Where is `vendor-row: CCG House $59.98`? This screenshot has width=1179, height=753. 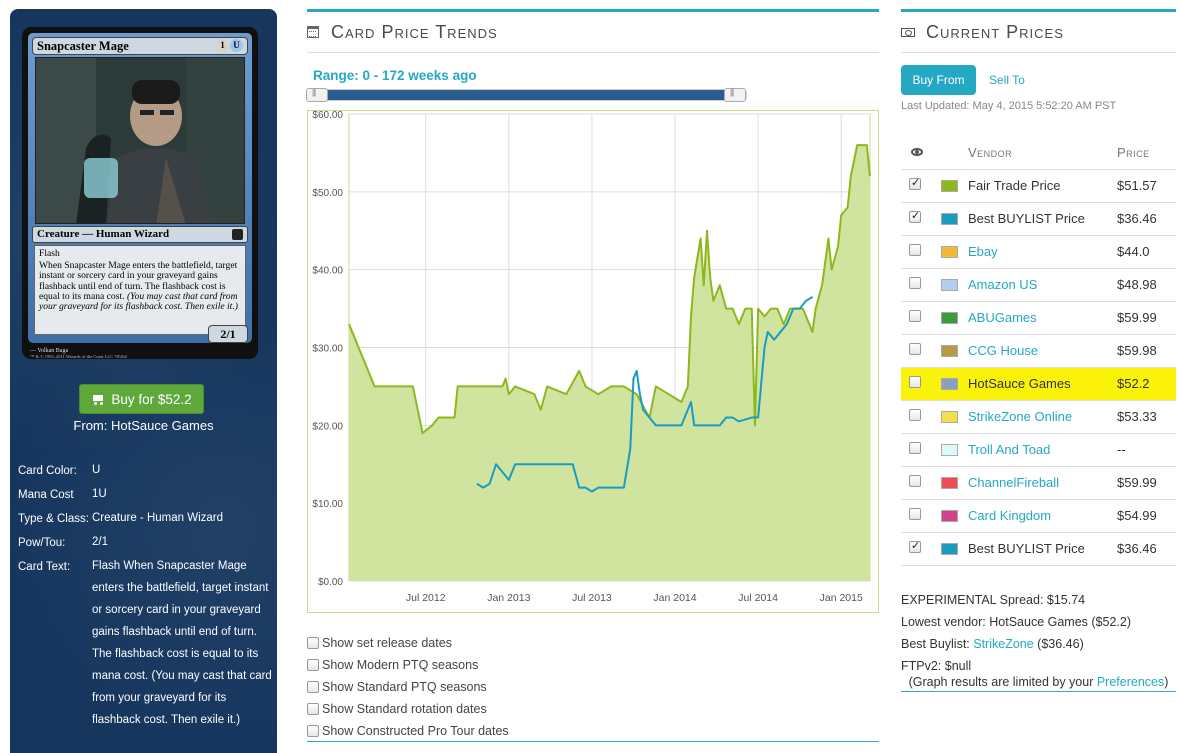
vendor-row: CCG House $59.98 is located at coordinates (1038, 351).